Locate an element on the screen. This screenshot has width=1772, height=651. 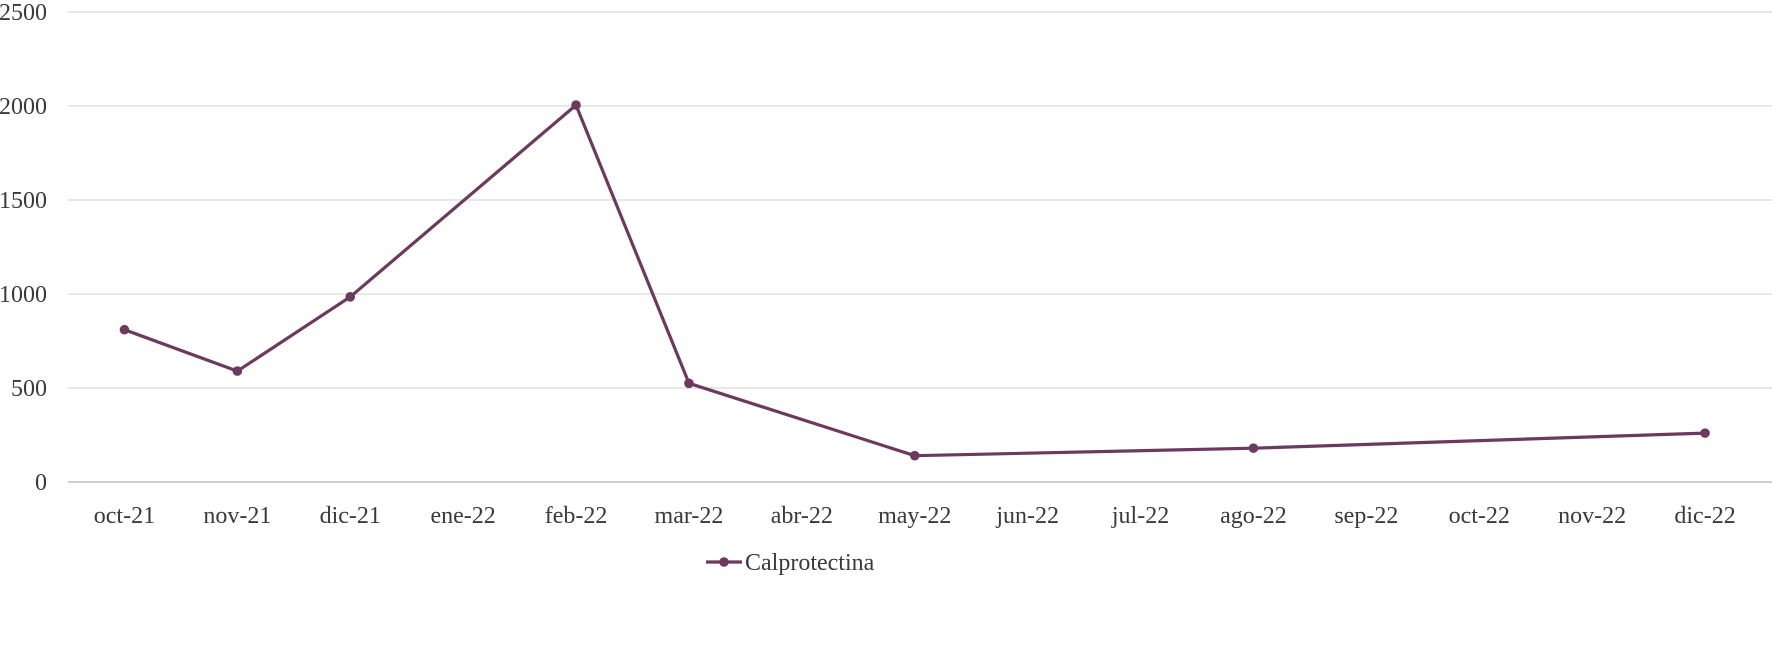
x-tick-label: ene-22 is located at coordinates (463, 516).